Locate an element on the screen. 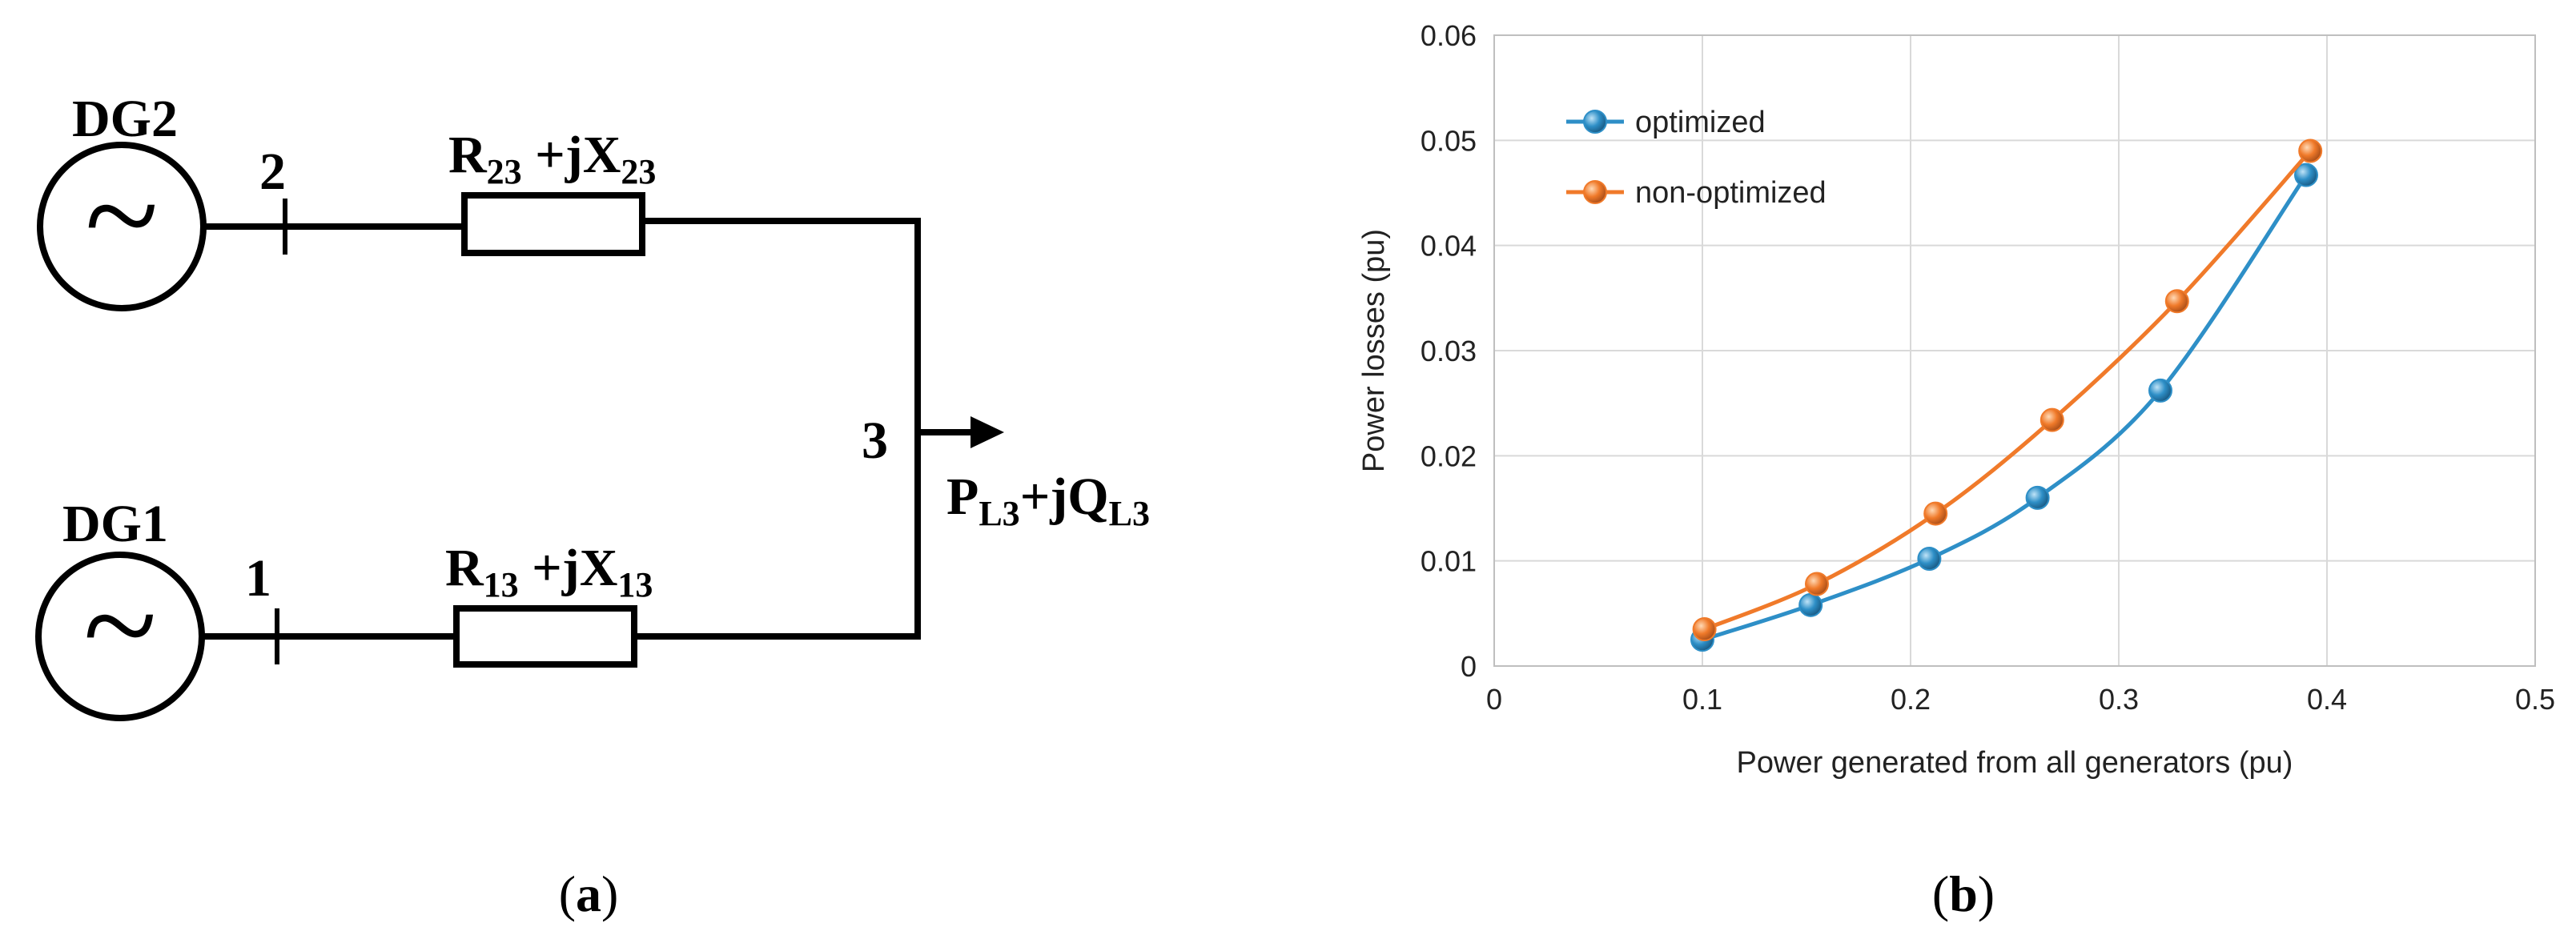  caption-b-letter: b is located at coordinates (1963, 893).